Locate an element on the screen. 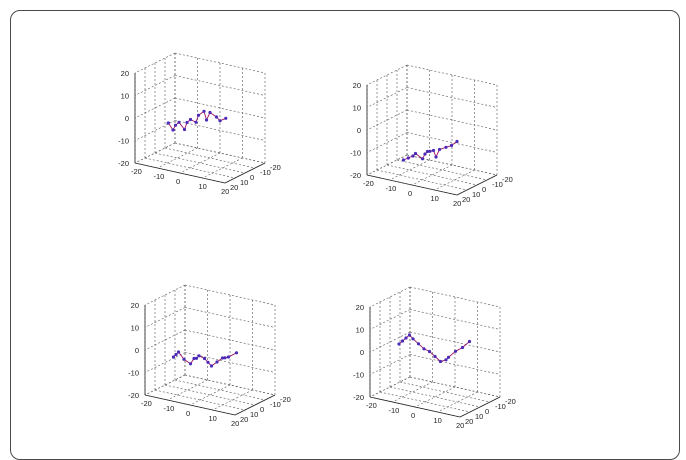 The height and width of the screenshot is (460, 686). x-tick-label: -10 is located at coordinates (391, 188).